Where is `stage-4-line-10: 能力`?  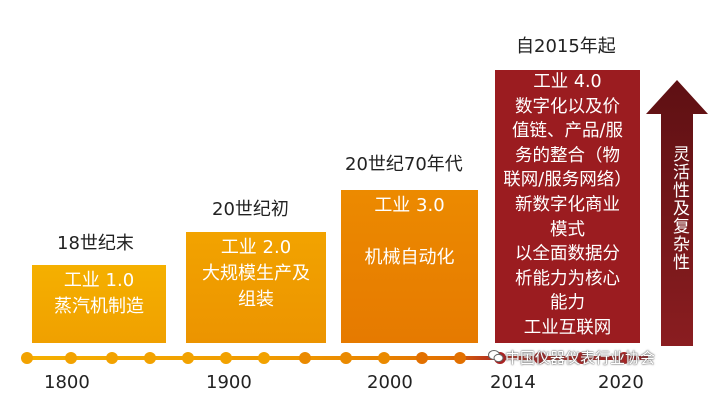
stage-4-line-10: 能力 is located at coordinates (567, 303).